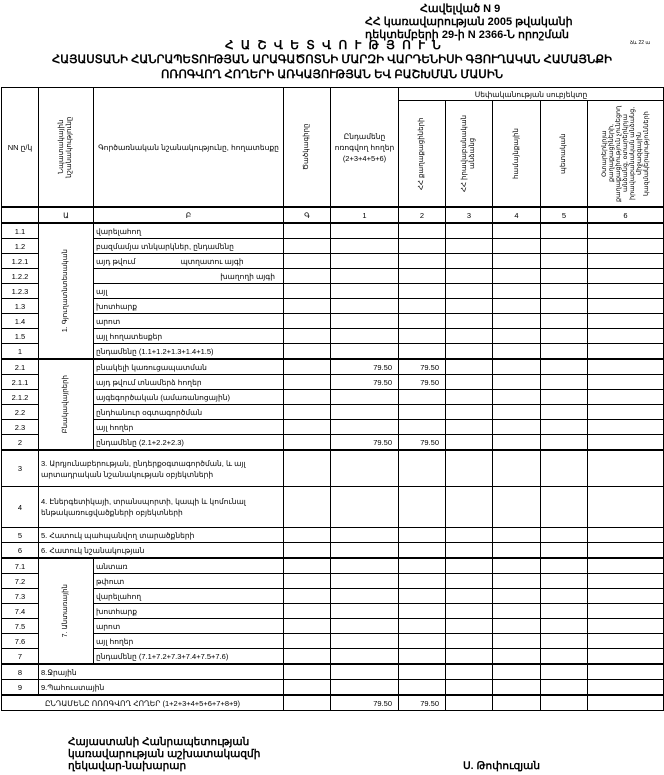 The width and height of the screenshot is (664, 775). What do you see at coordinates (20, 306) in the screenshot?
I see `row-number: 1.3` at bounding box center [20, 306].